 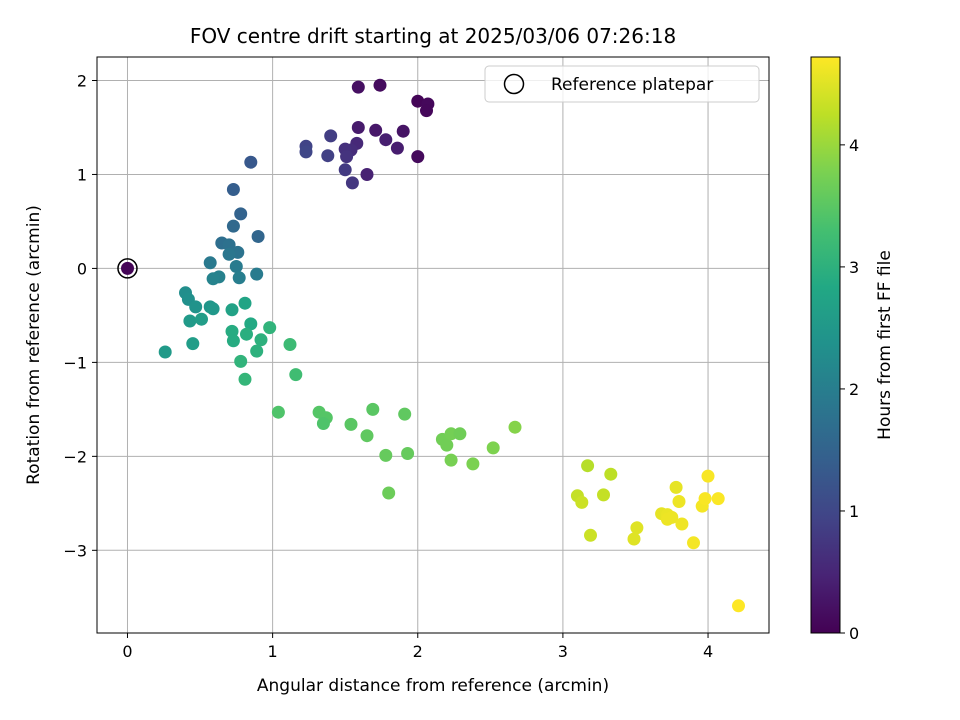 What do you see at coordinates (854, 267) in the screenshot?
I see `colorbar-tick-label: 3` at bounding box center [854, 267].